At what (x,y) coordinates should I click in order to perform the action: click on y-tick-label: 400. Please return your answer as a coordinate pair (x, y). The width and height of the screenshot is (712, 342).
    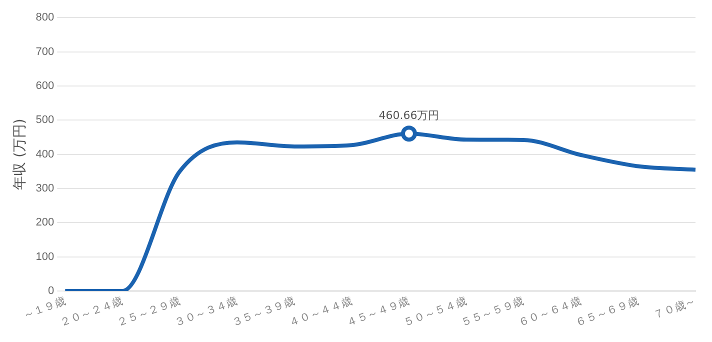
    Looking at the image, I should click on (45, 154).